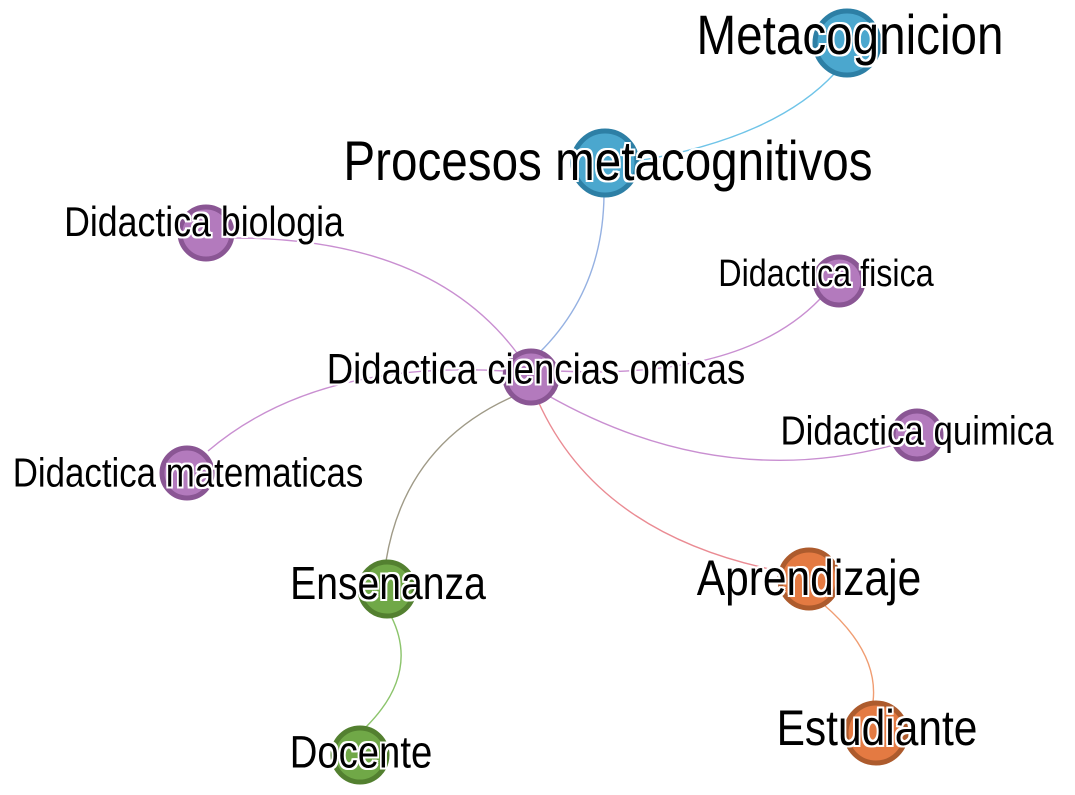 The image size is (1075, 795). I want to click on node-metacognicion, so click(847, 43).